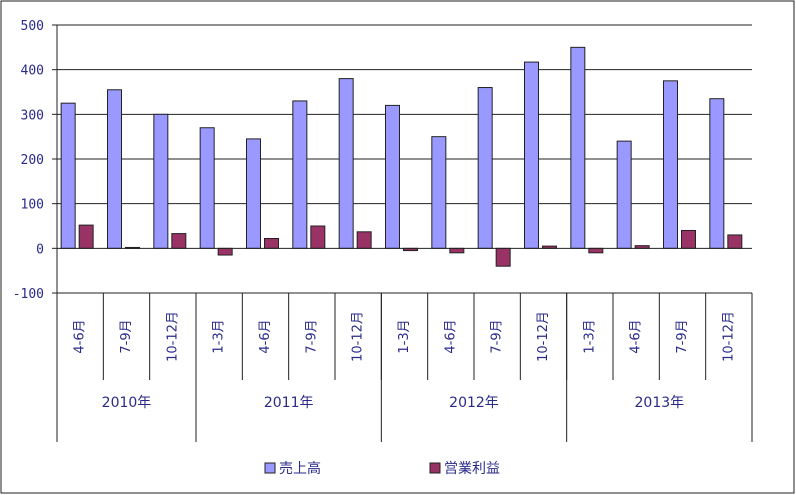 Image resolution: width=796 pixels, height=495 pixels. Describe the element at coordinates (32, 160) in the screenshot. I see `y-tick-label: 200` at that location.